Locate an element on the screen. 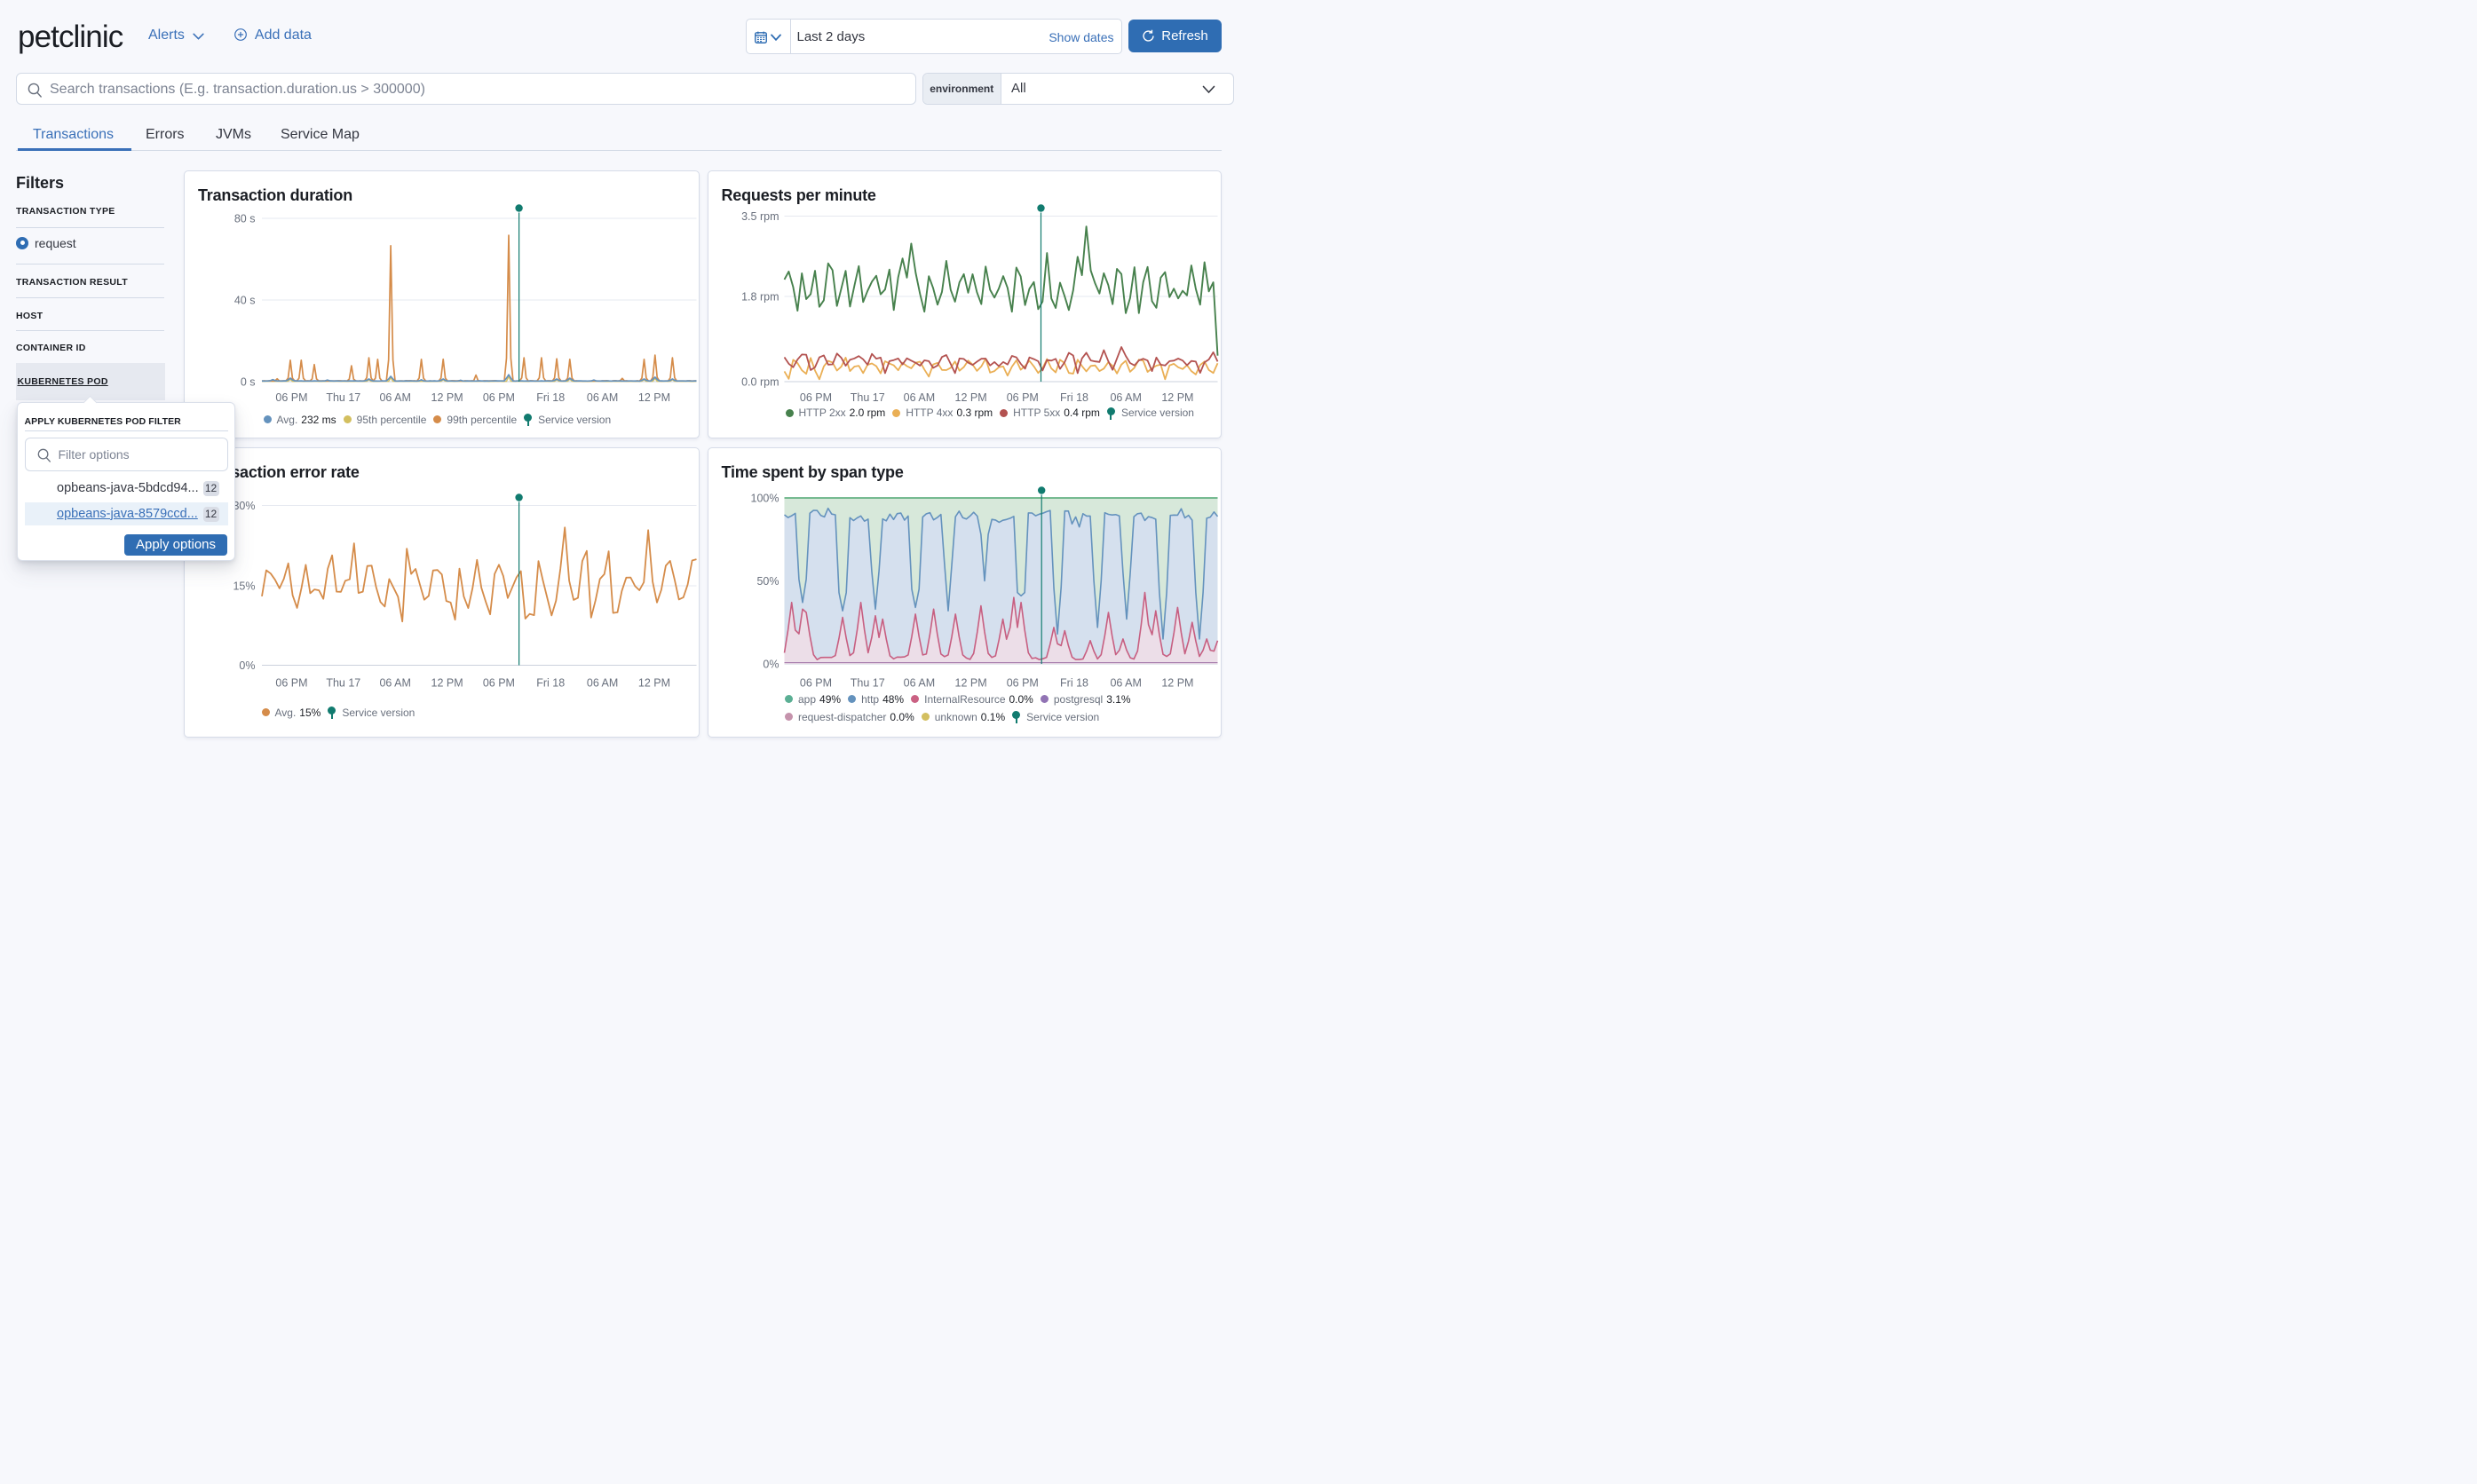  svg-text: 3.5 rpm is located at coordinates (760, 217).